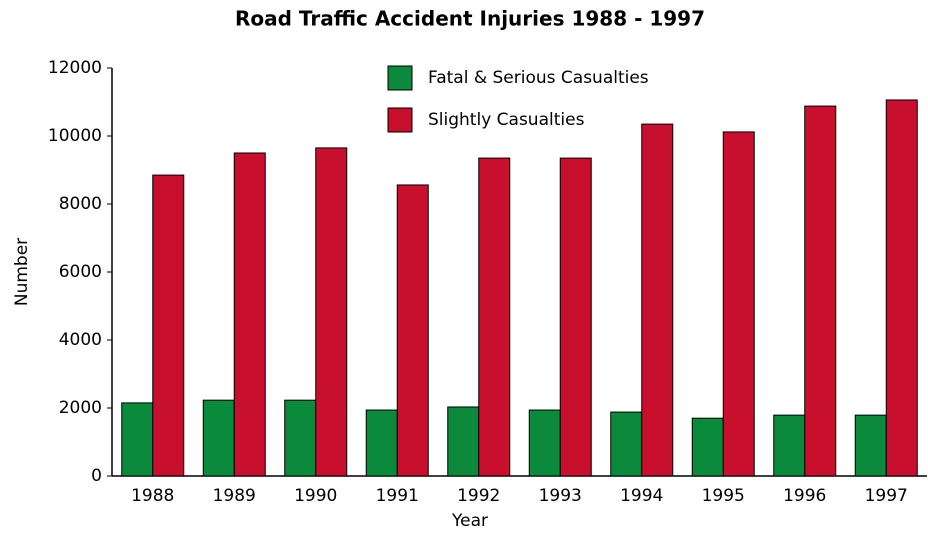 The height and width of the screenshot is (535, 928). I want to click on y-tick-label: 10000, so click(75, 136).